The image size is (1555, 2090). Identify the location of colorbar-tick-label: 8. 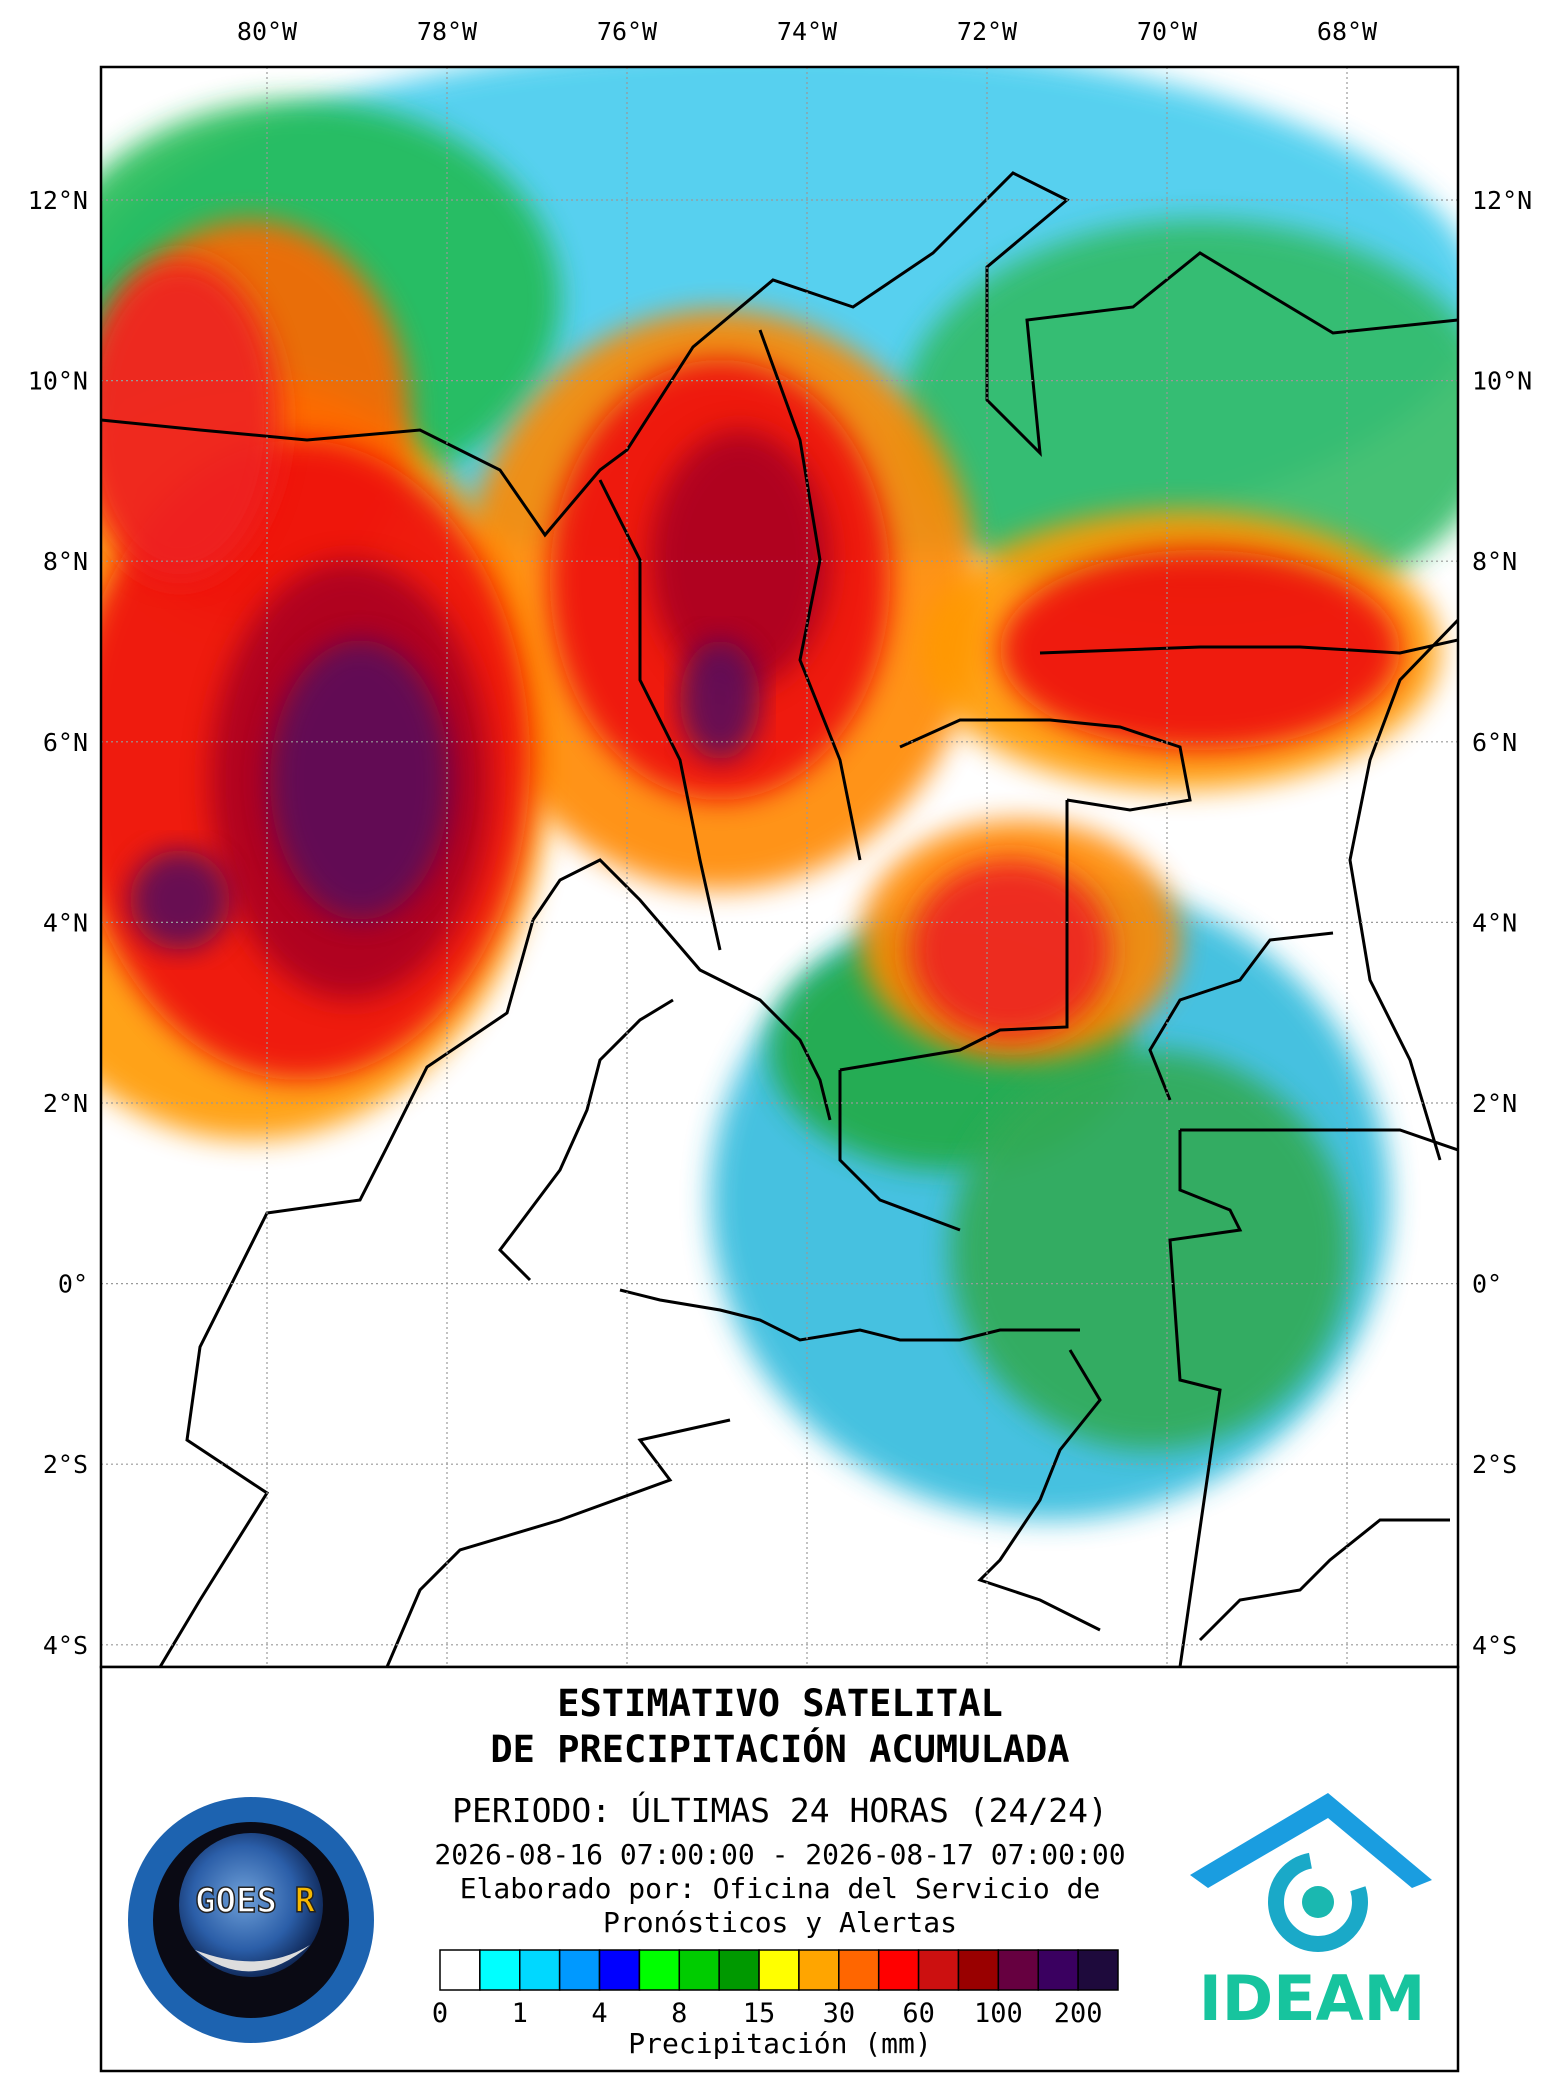
(679, 2013).